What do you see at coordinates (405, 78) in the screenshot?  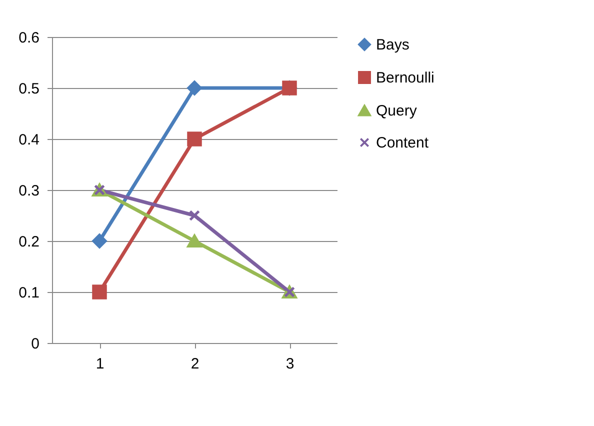 I see `legend-label: Bernoulli` at bounding box center [405, 78].